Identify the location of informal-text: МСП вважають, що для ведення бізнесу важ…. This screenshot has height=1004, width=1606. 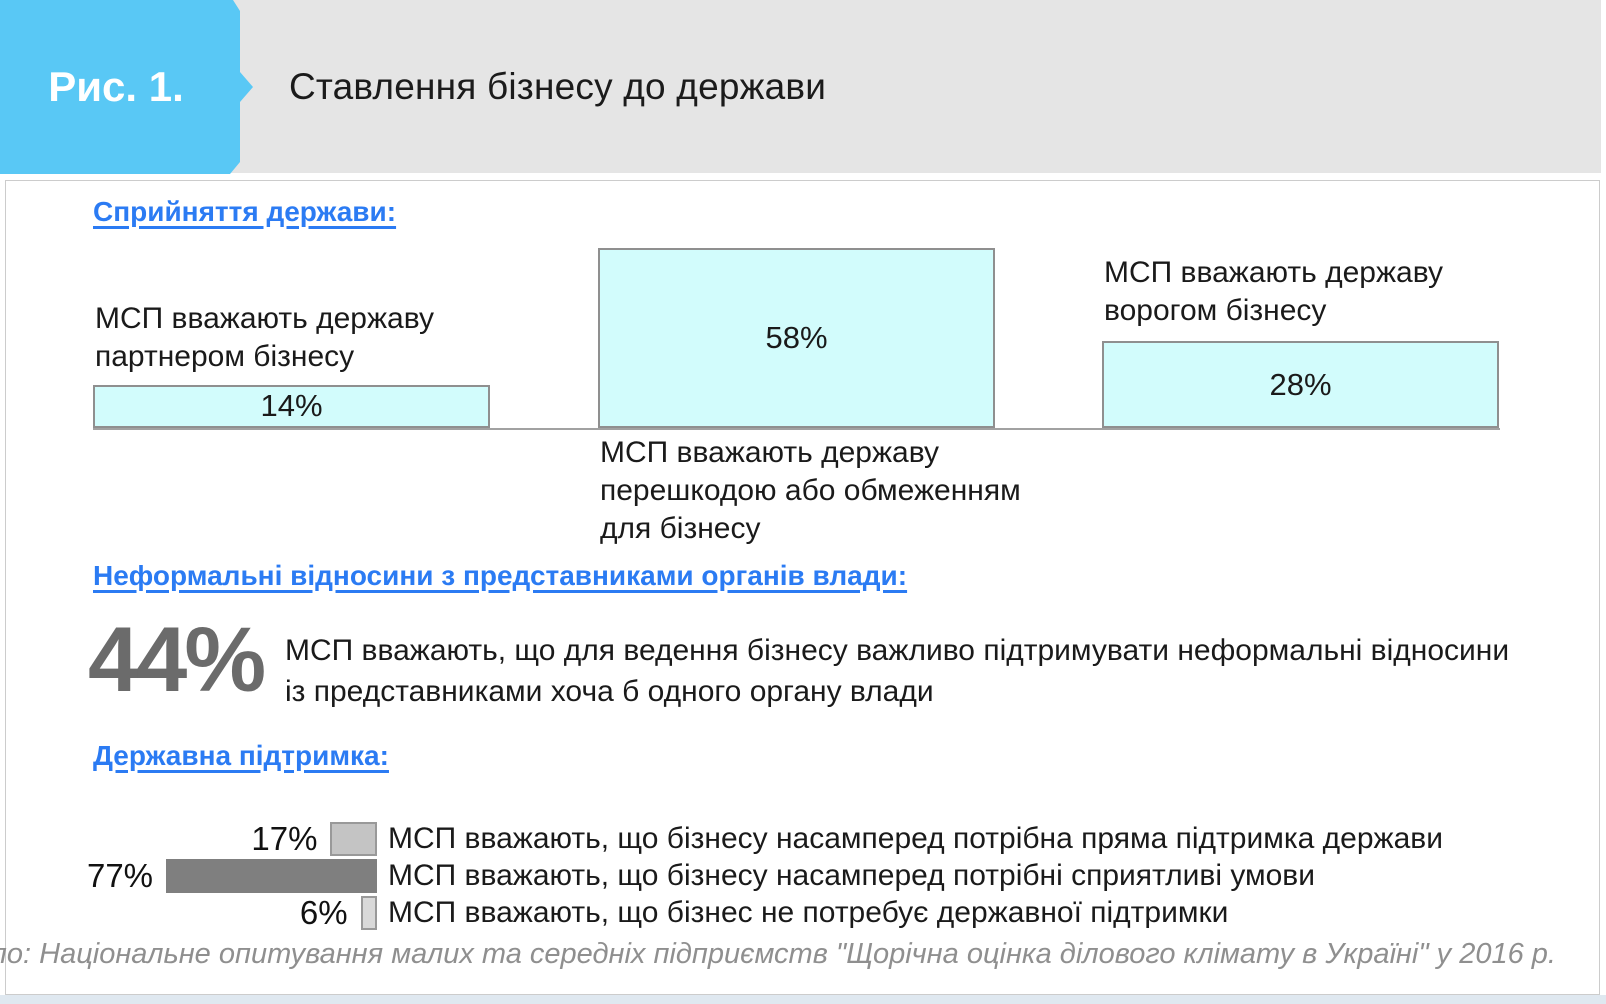
(925, 671).